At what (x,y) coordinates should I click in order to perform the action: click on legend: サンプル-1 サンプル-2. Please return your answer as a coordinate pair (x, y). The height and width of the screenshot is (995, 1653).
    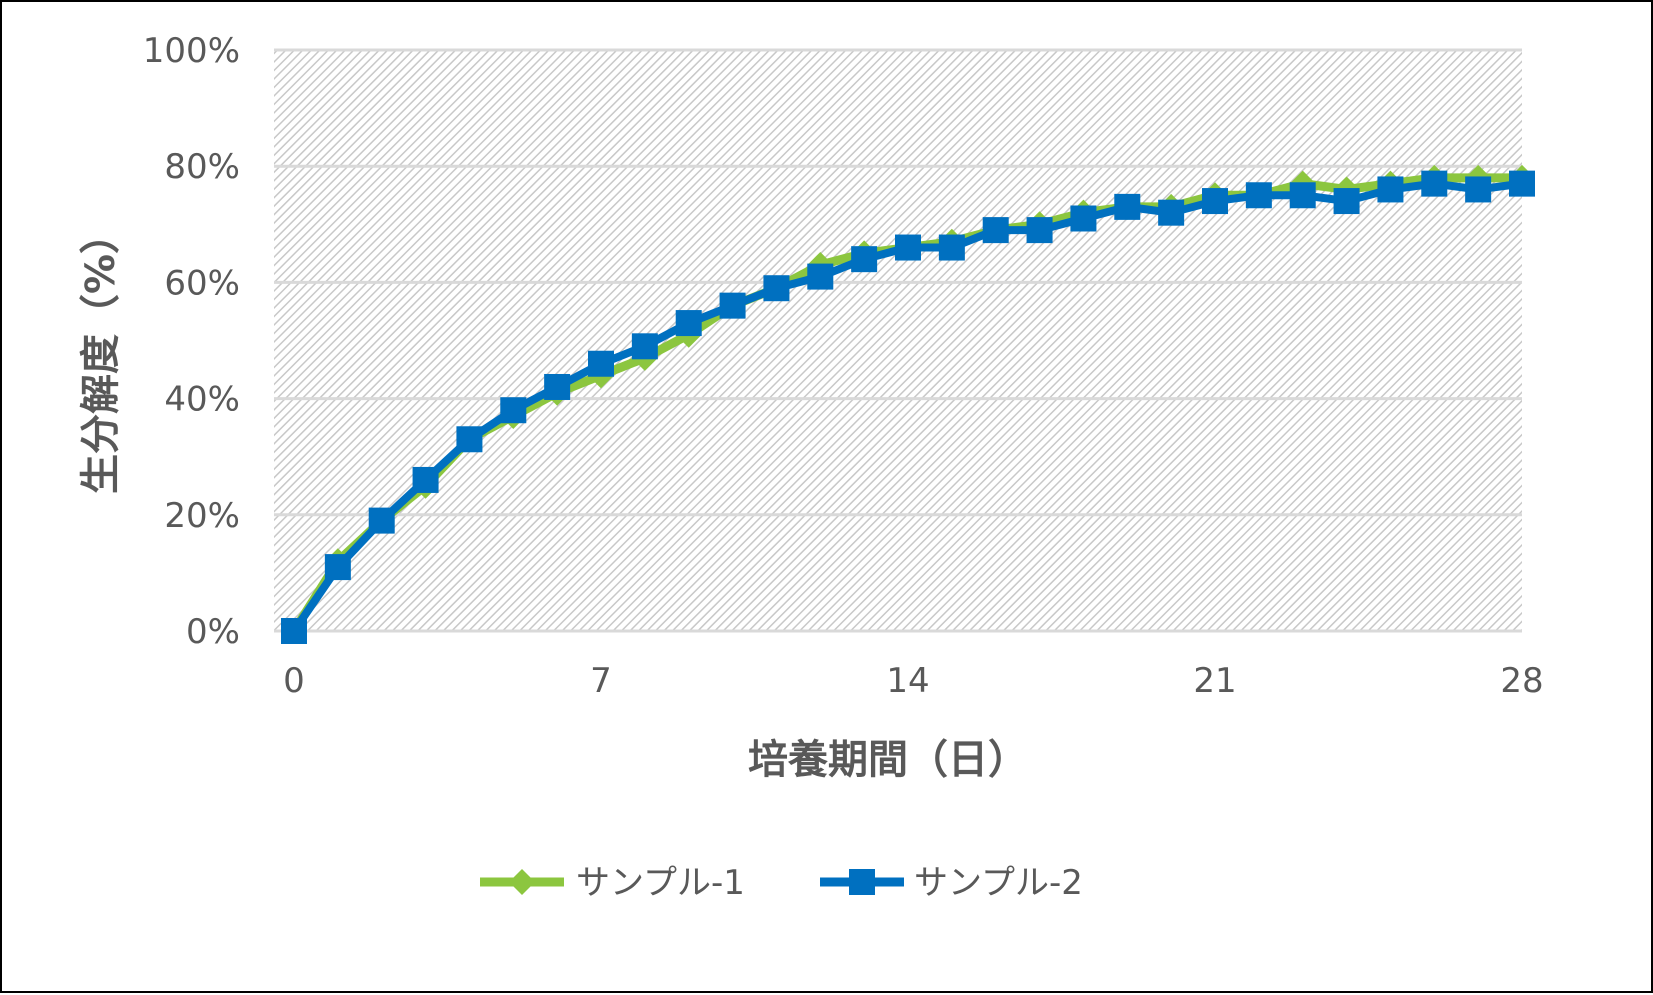
    Looking at the image, I should click on (781, 883).